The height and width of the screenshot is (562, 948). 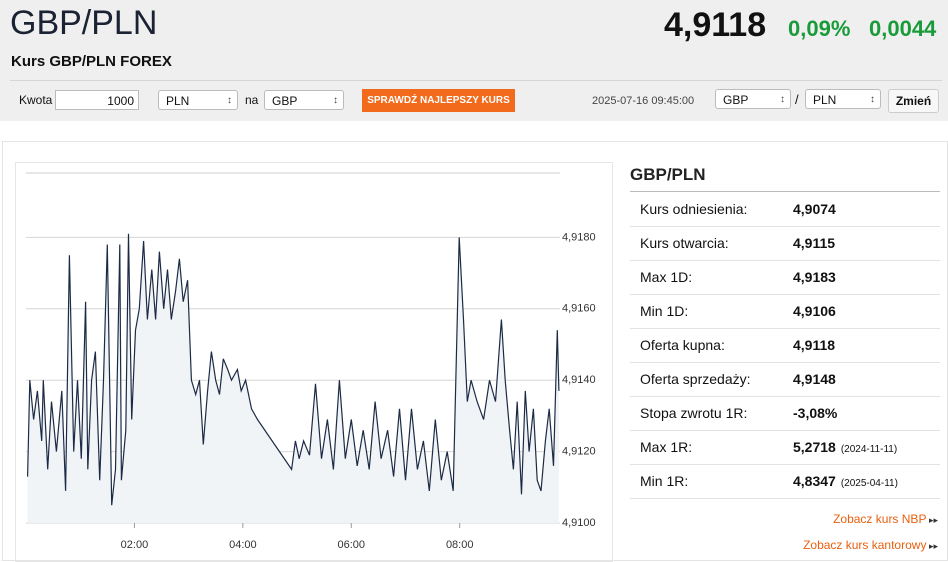 I want to click on stat-label: Oferta sprzedaży:, so click(x=695, y=379).